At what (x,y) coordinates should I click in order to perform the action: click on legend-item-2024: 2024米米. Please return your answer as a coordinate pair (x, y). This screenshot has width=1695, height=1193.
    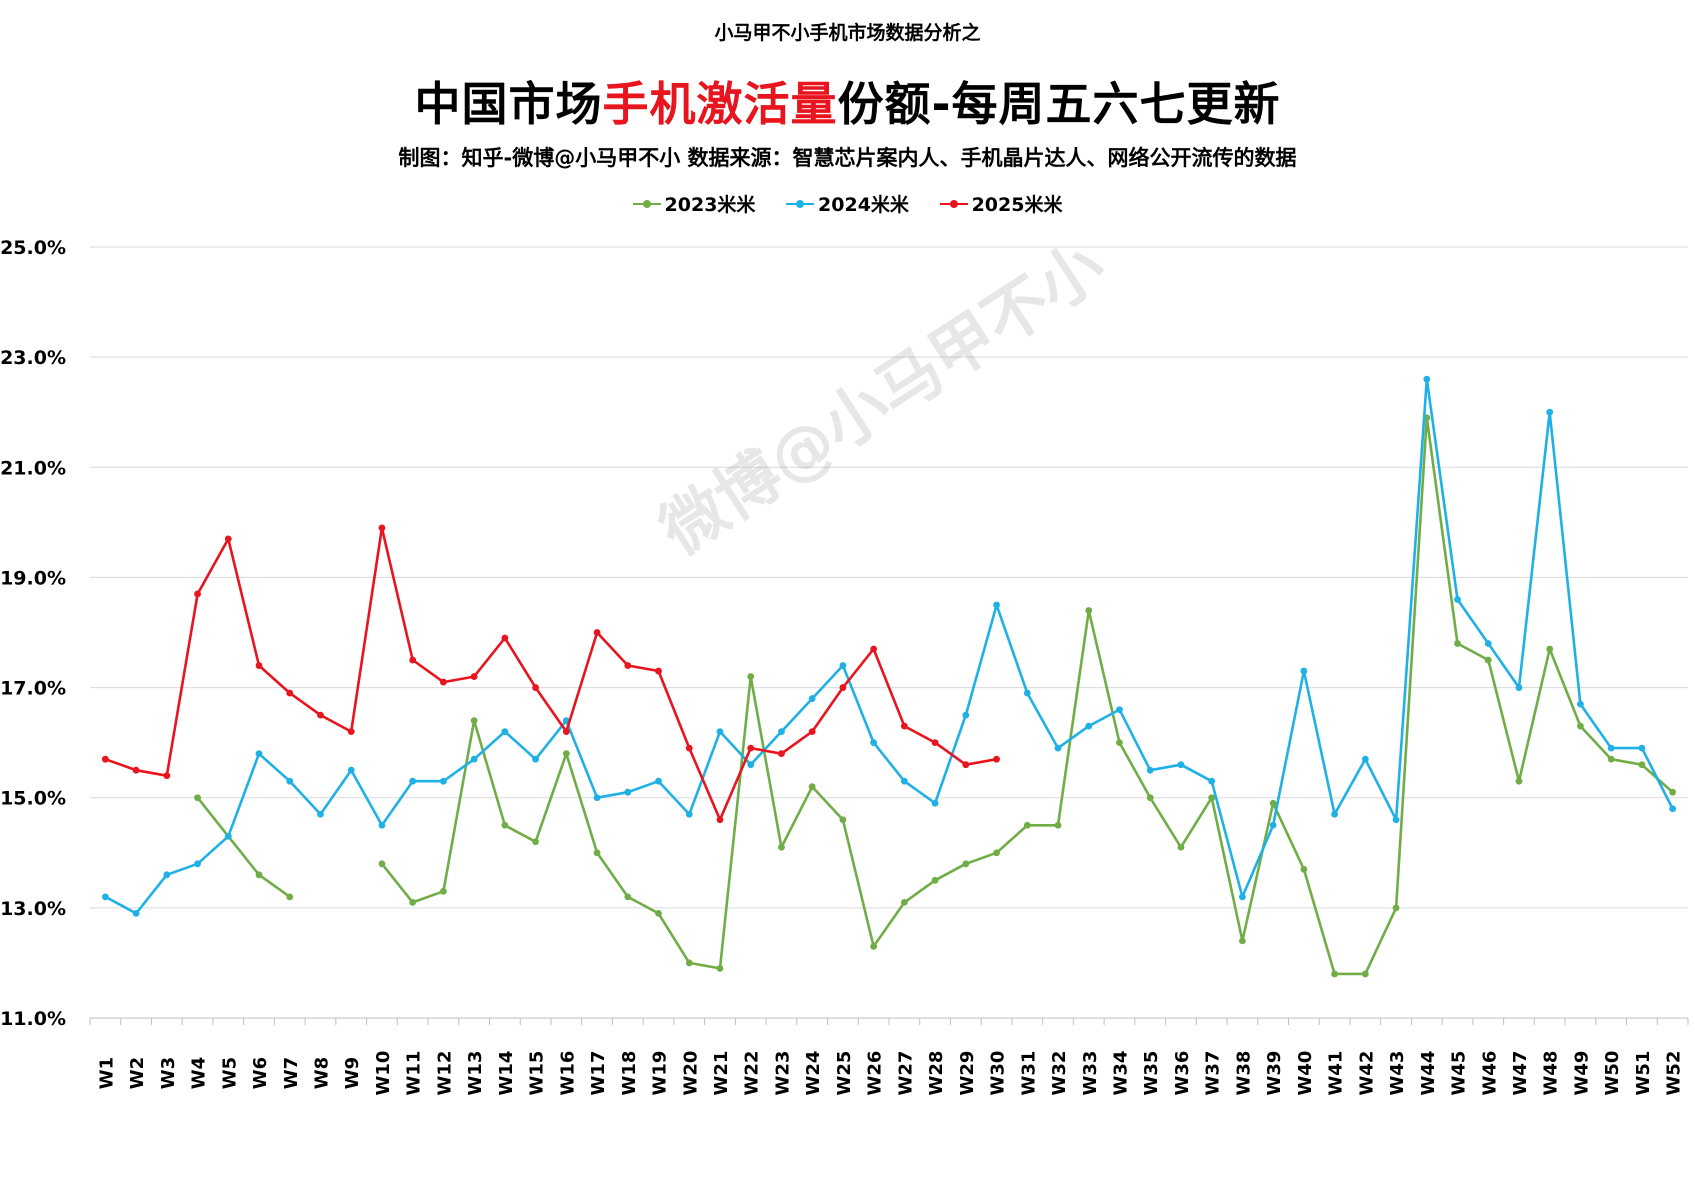
    Looking at the image, I should click on (847, 203).